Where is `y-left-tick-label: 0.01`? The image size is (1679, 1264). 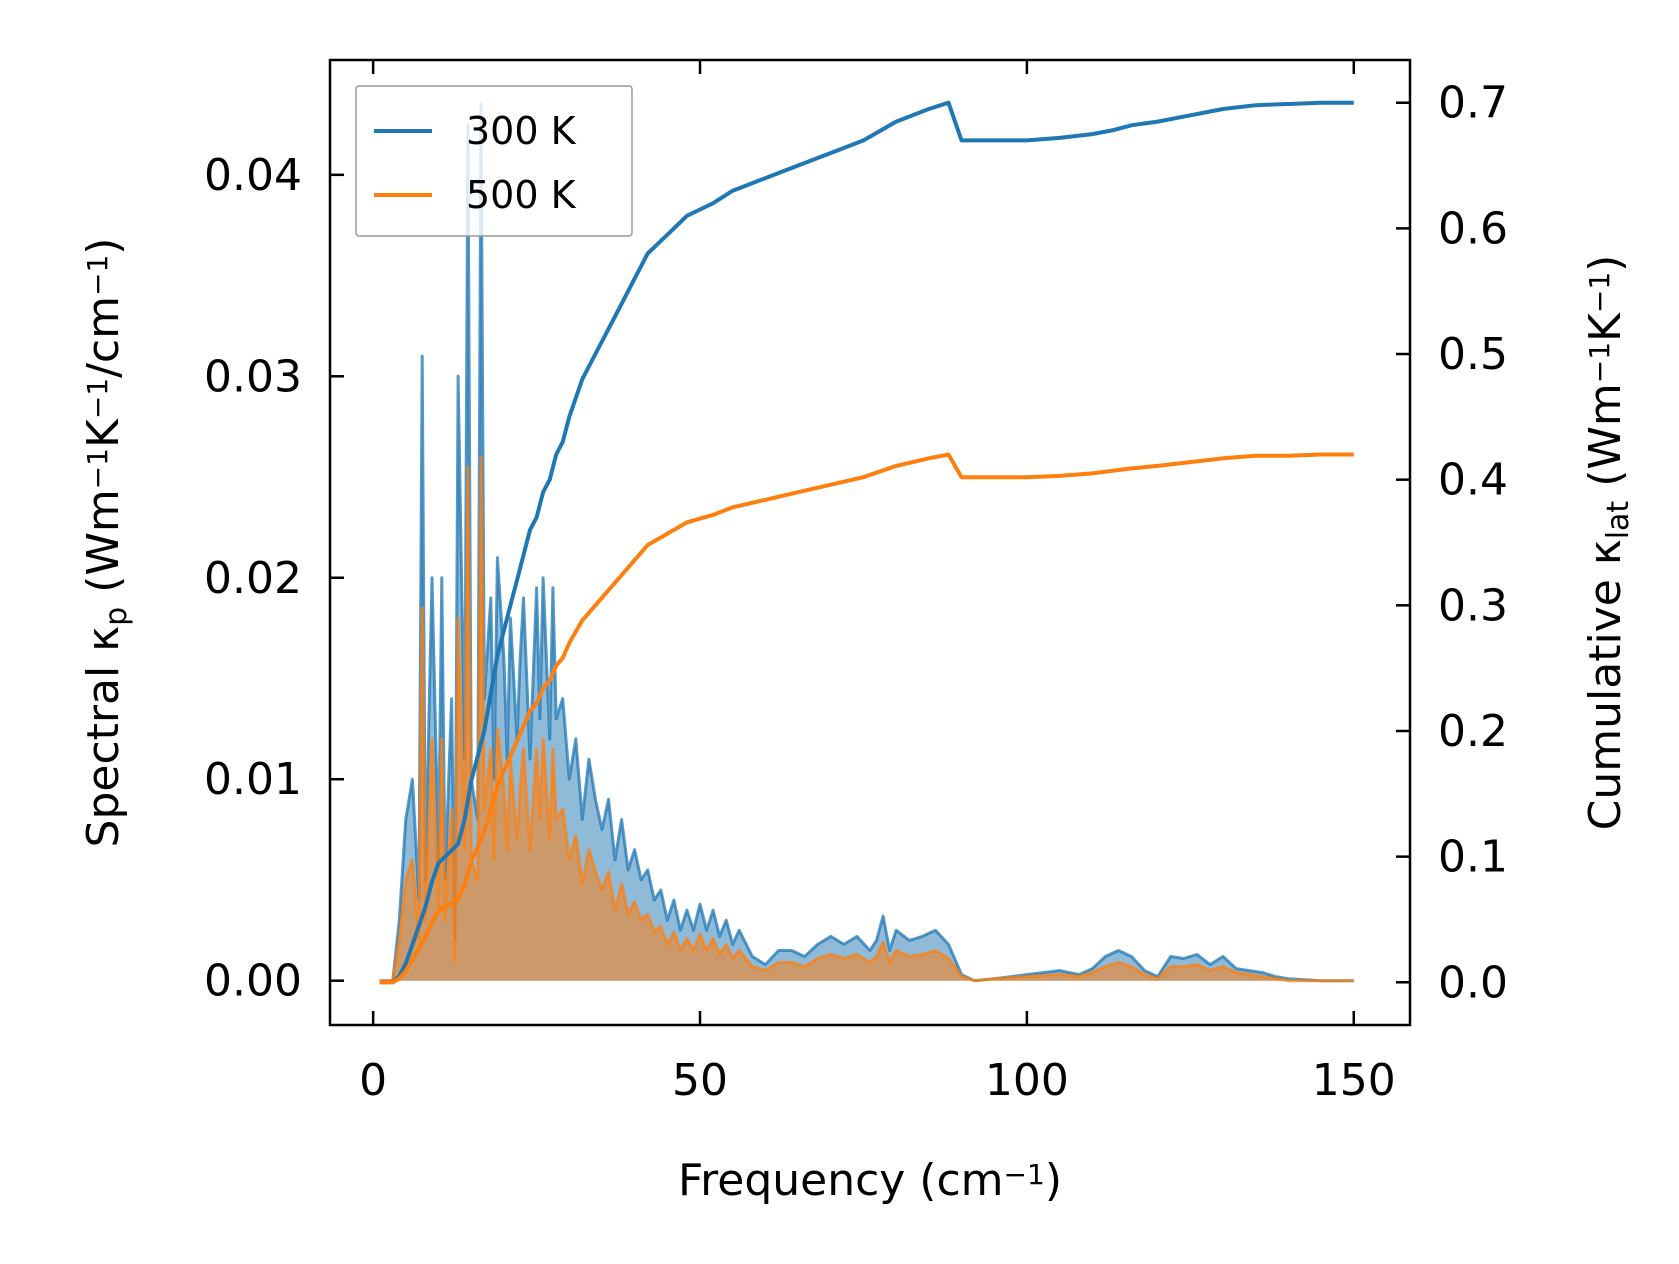
y-left-tick-label: 0.01 is located at coordinates (253, 779).